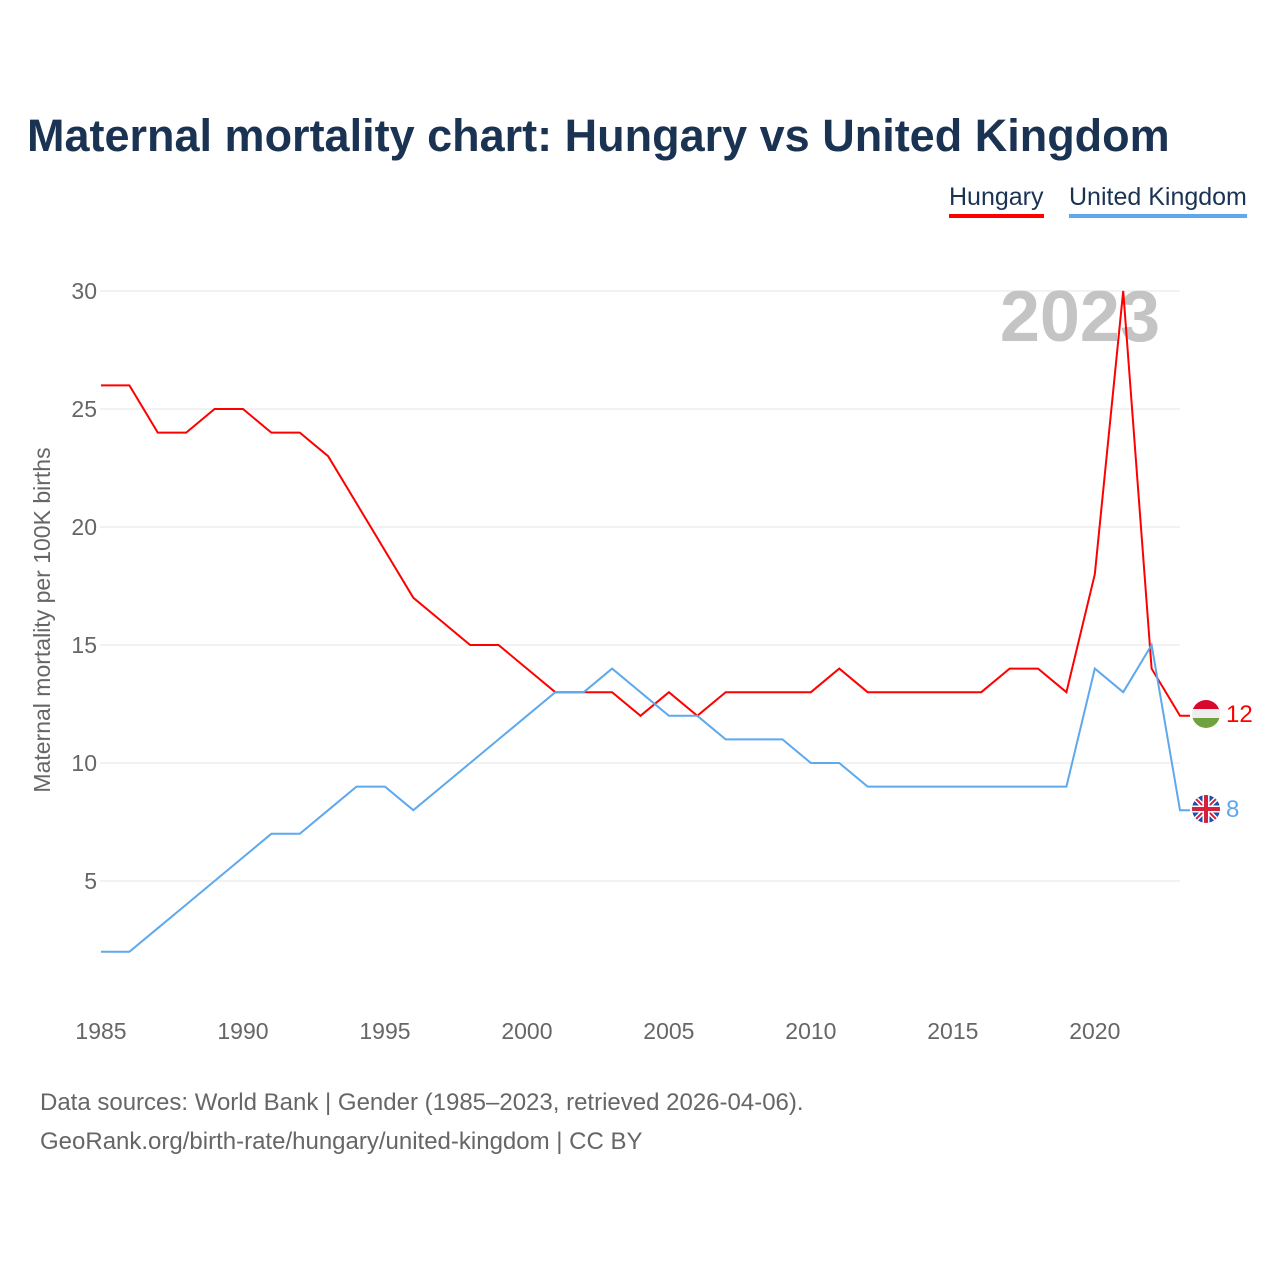 This screenshot has height=1280, width=1280. I want to click on y-tick-label: 15, so click(84, 645).